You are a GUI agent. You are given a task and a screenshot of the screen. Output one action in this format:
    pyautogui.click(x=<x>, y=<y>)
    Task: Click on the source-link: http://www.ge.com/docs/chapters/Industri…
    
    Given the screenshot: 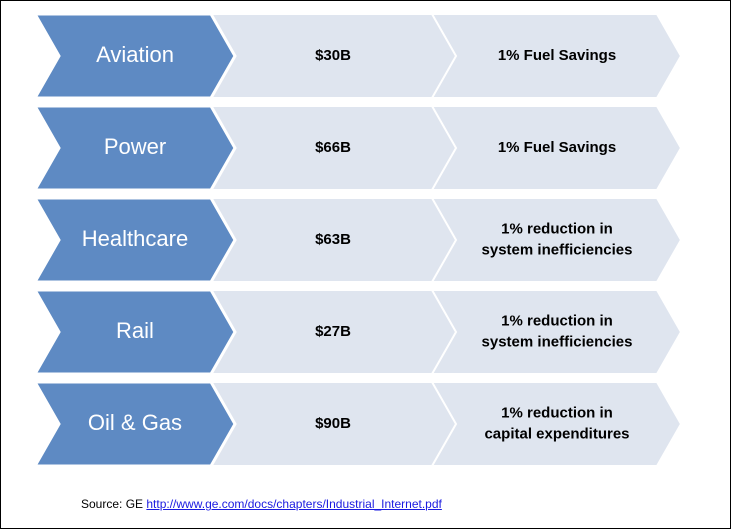 What is the action you would take?
    pyautogui.click(x=294, y=504)
    